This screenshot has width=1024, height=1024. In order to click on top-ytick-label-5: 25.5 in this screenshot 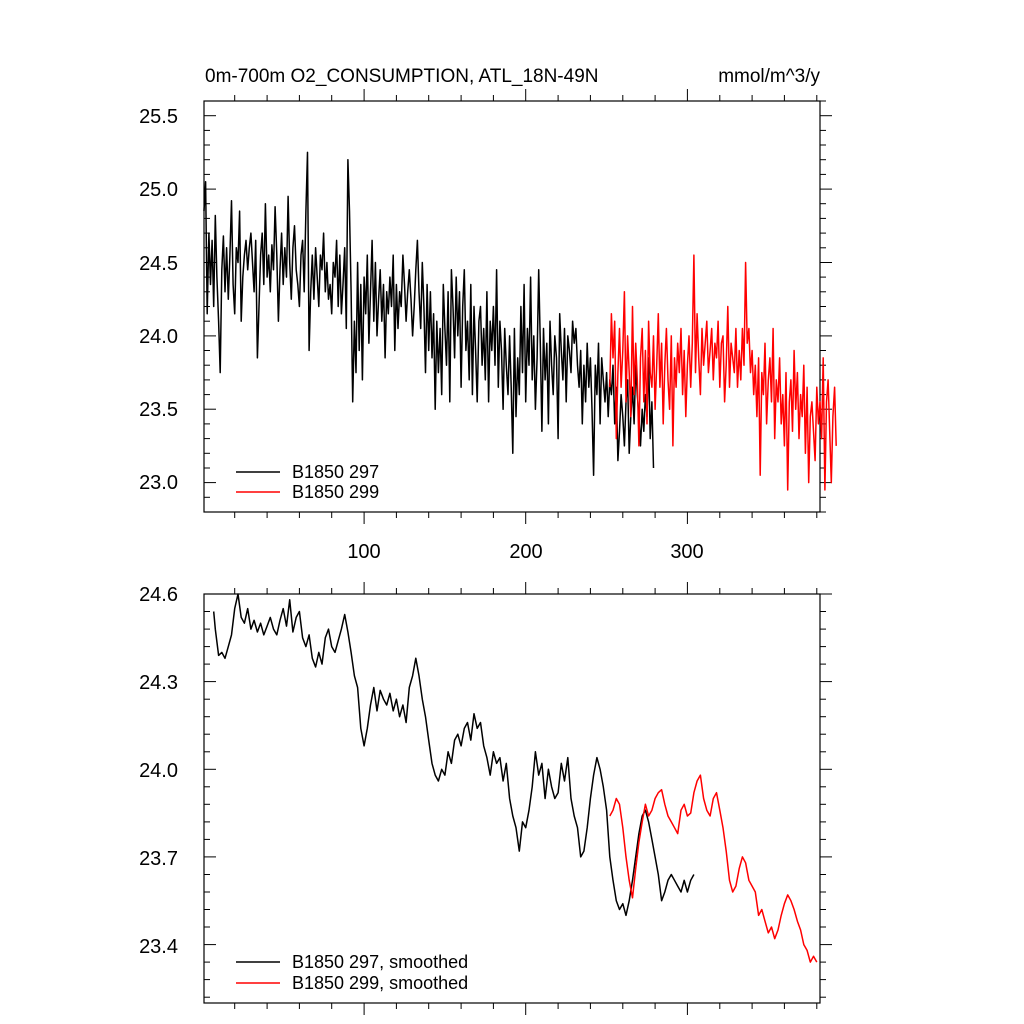, I will do `click(158, 117)`.